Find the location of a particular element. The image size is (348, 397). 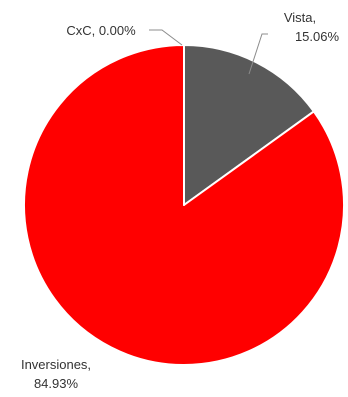

data-label-inversiones-line-1: Inversiones, is located at coordinates (56, 364).